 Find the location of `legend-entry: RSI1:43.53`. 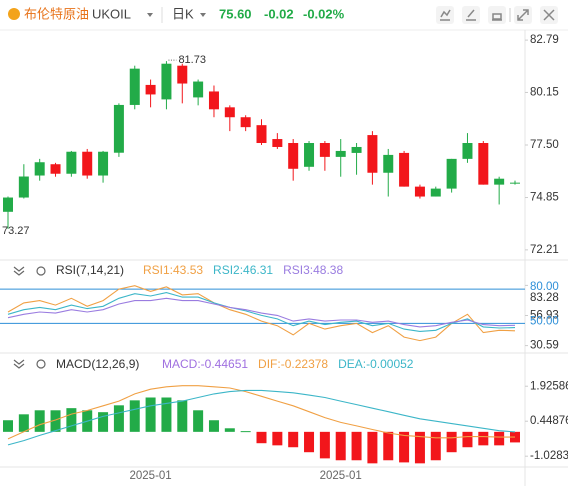

legend-entry: RSI1:43.53 is located at coordinates (173, 270).